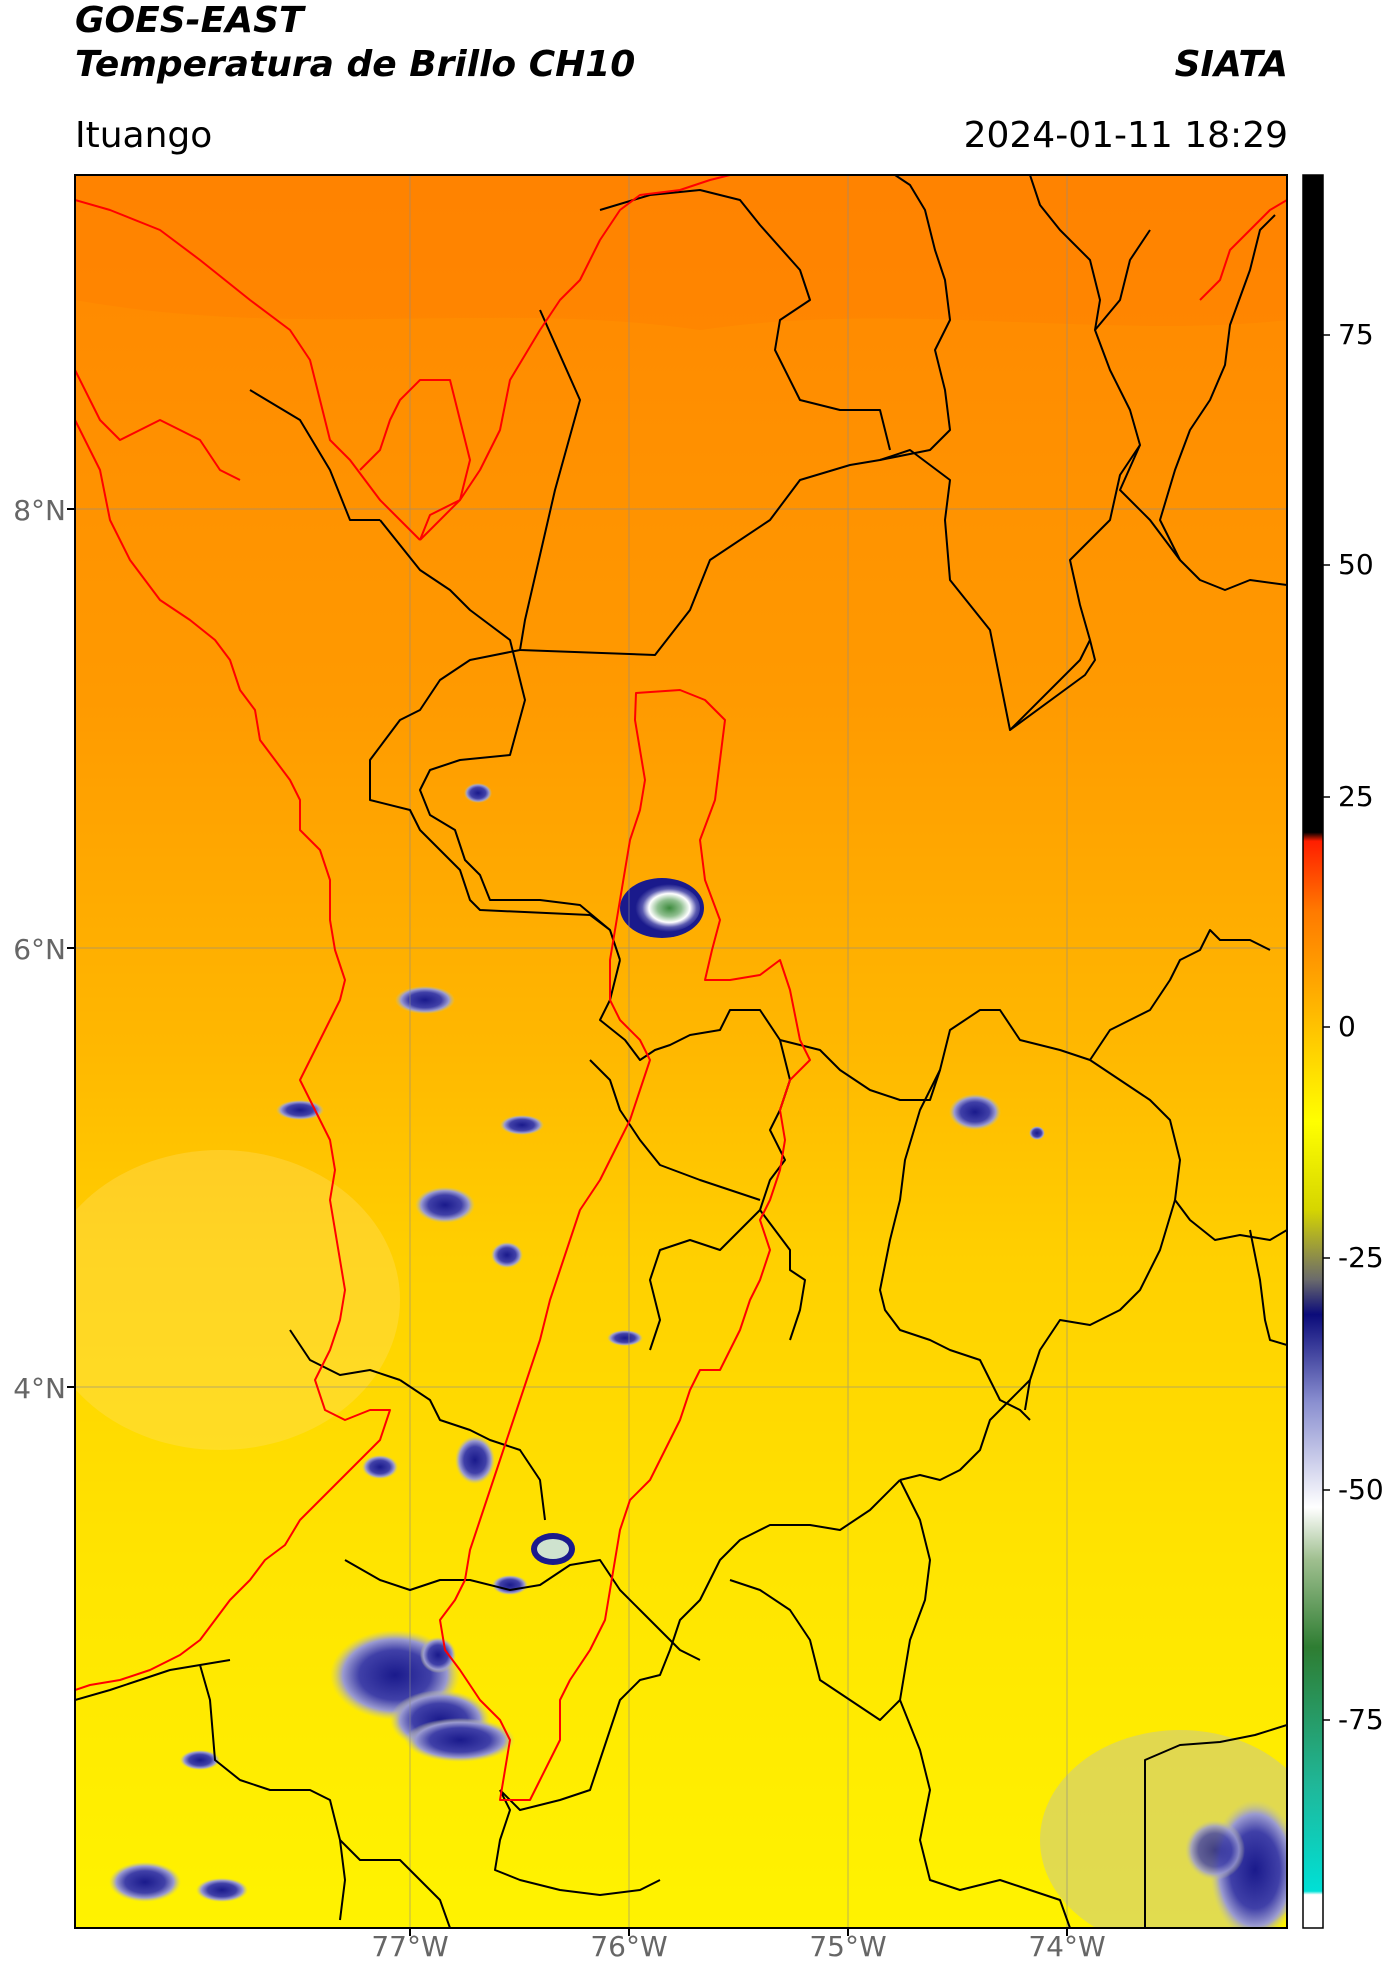  I want to click on region-label: Ituango, so click(144, 135).